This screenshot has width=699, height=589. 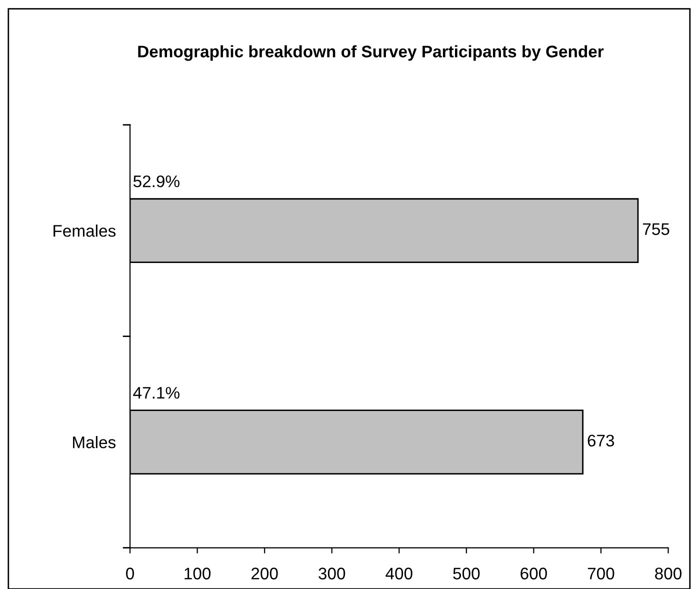 What do you see at coordinates (265, 574) in the screenshot?
I see `x-tick-label: 200` at bounding box center [265, 574].